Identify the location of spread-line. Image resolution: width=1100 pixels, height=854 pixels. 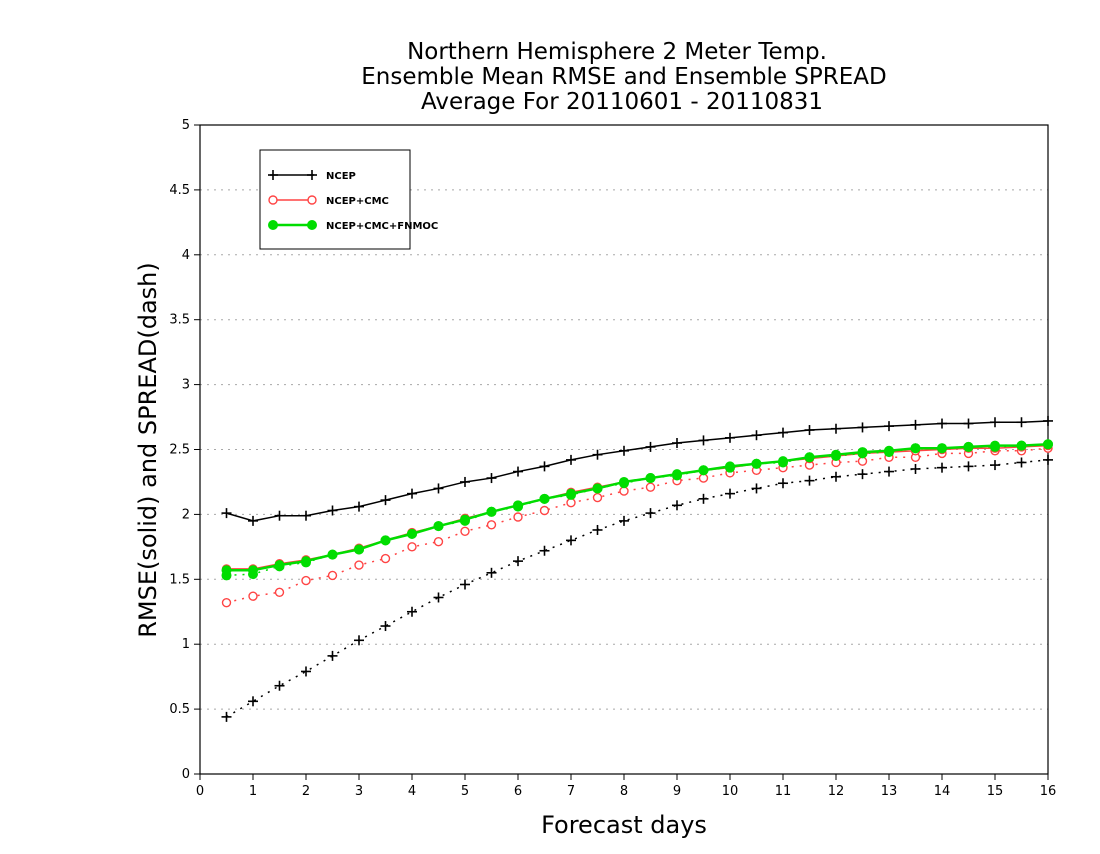
(637, 525).